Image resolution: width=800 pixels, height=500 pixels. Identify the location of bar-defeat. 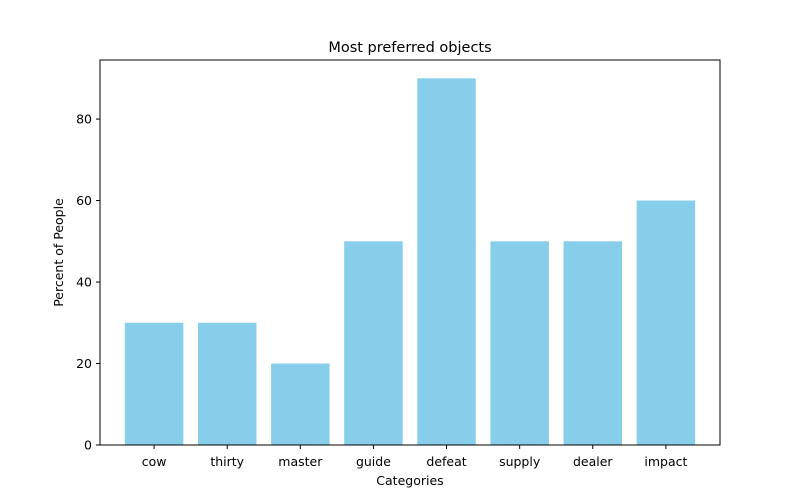
(446, 261).